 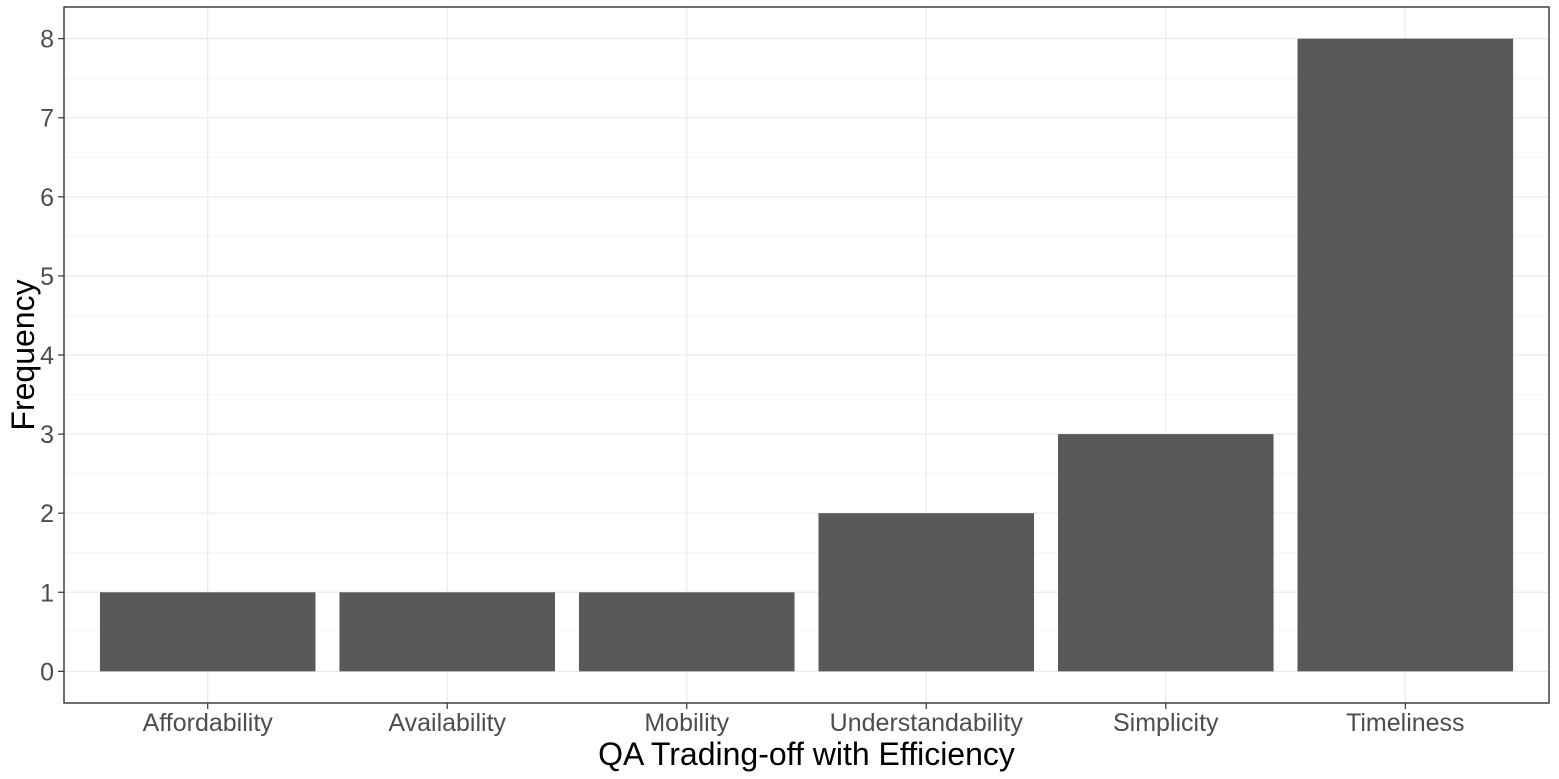 What do you see at coordinates (1405, 723) in the screenshot?
I see `x-tick-label-timeliness: Timeliness` at bounding box center [1405, 723].